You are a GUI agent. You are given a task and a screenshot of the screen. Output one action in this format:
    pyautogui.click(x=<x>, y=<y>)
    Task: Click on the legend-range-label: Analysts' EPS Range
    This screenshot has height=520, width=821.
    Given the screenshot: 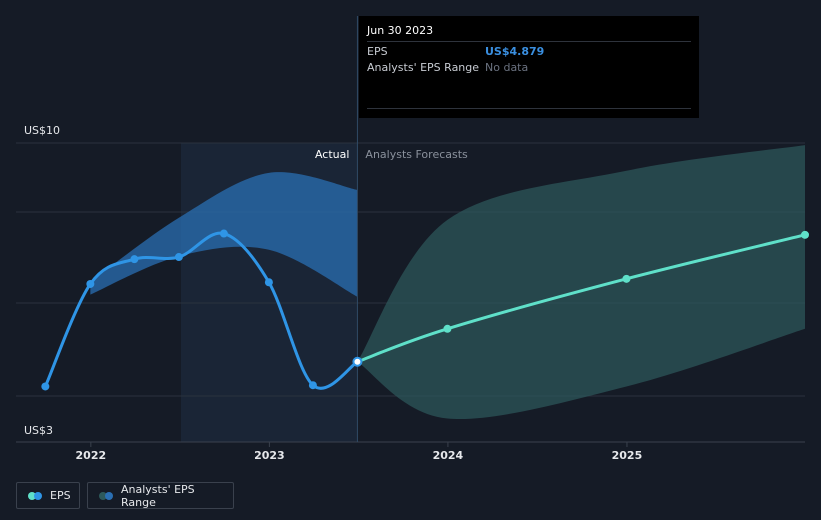 What is the action you would take?
    pyautogui.click(x=158, y=495)
    